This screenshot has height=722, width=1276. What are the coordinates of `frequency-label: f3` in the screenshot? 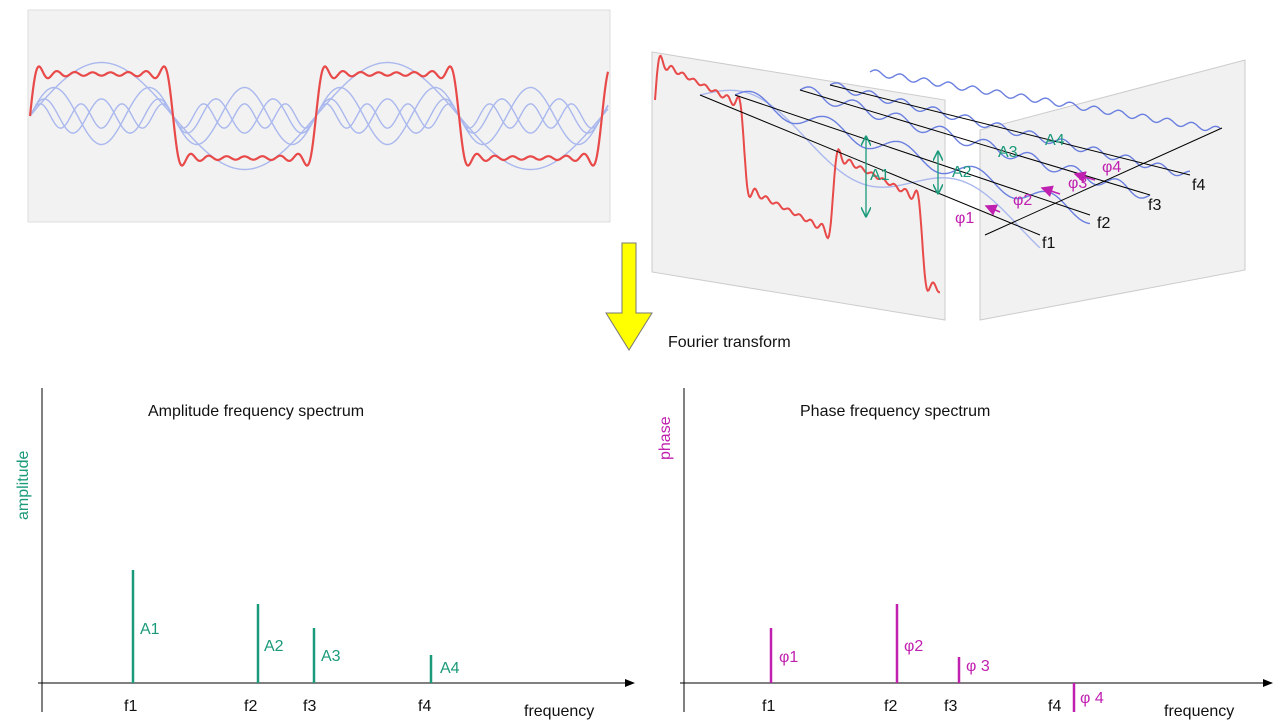 It's located at (1154, 205).